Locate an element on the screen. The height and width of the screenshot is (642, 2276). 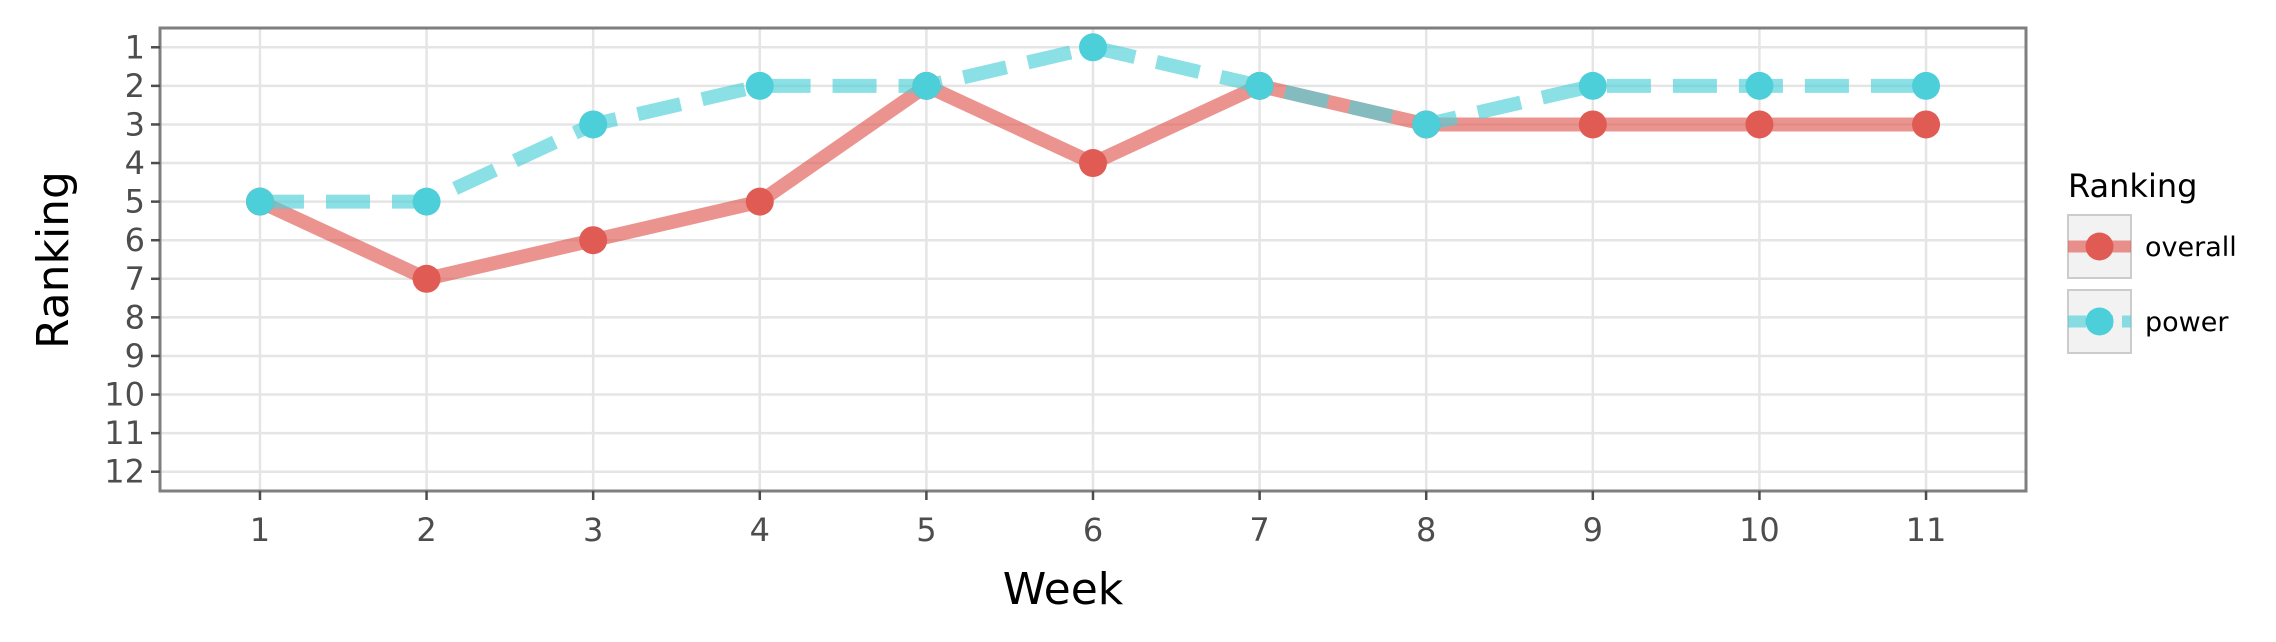
legend-swatch-point-overall is located at coordinates (2099, 246).